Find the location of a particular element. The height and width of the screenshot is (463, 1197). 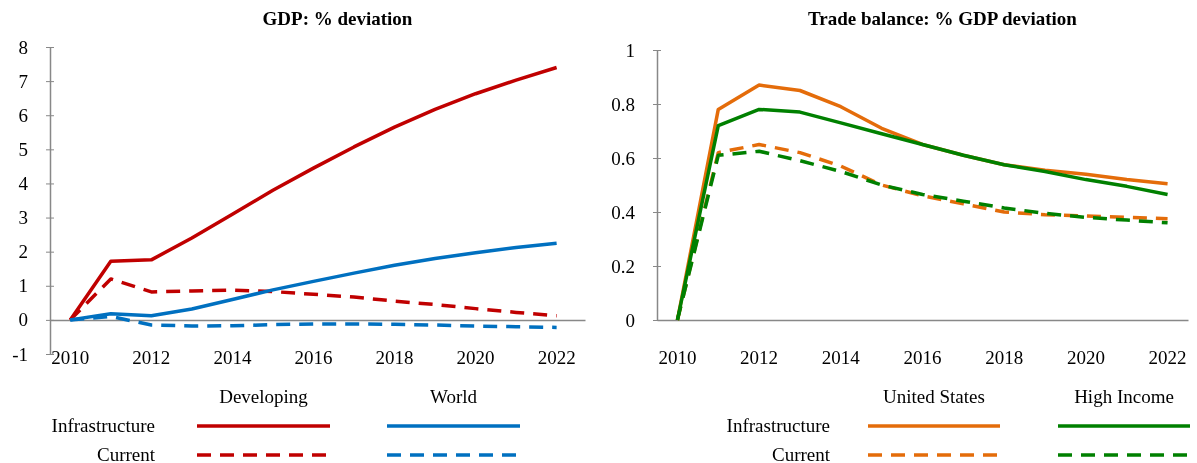

y-tick-label: 0.4 is located at coordinates (623, 212).